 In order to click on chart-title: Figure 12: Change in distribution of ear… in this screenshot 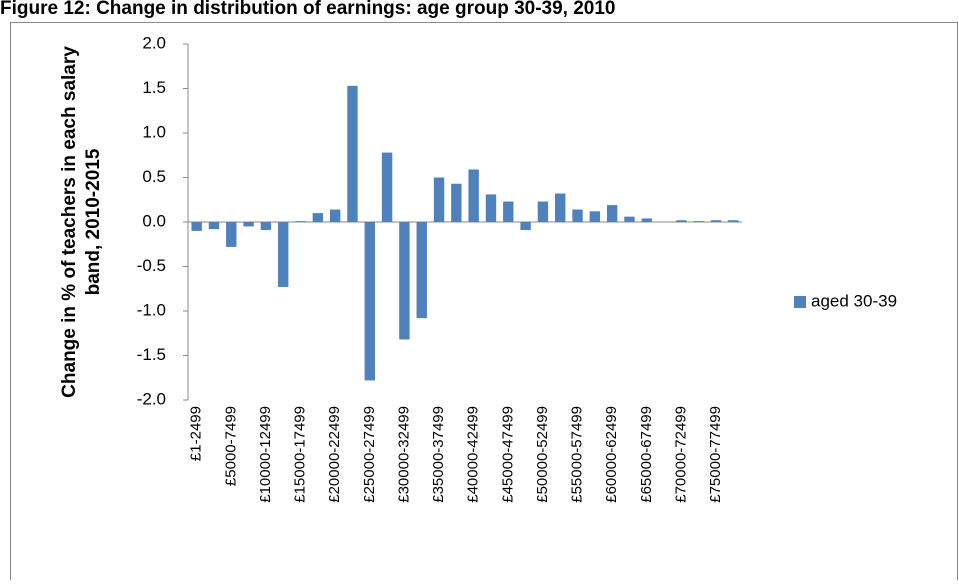, I will do `click(308, 9)`.